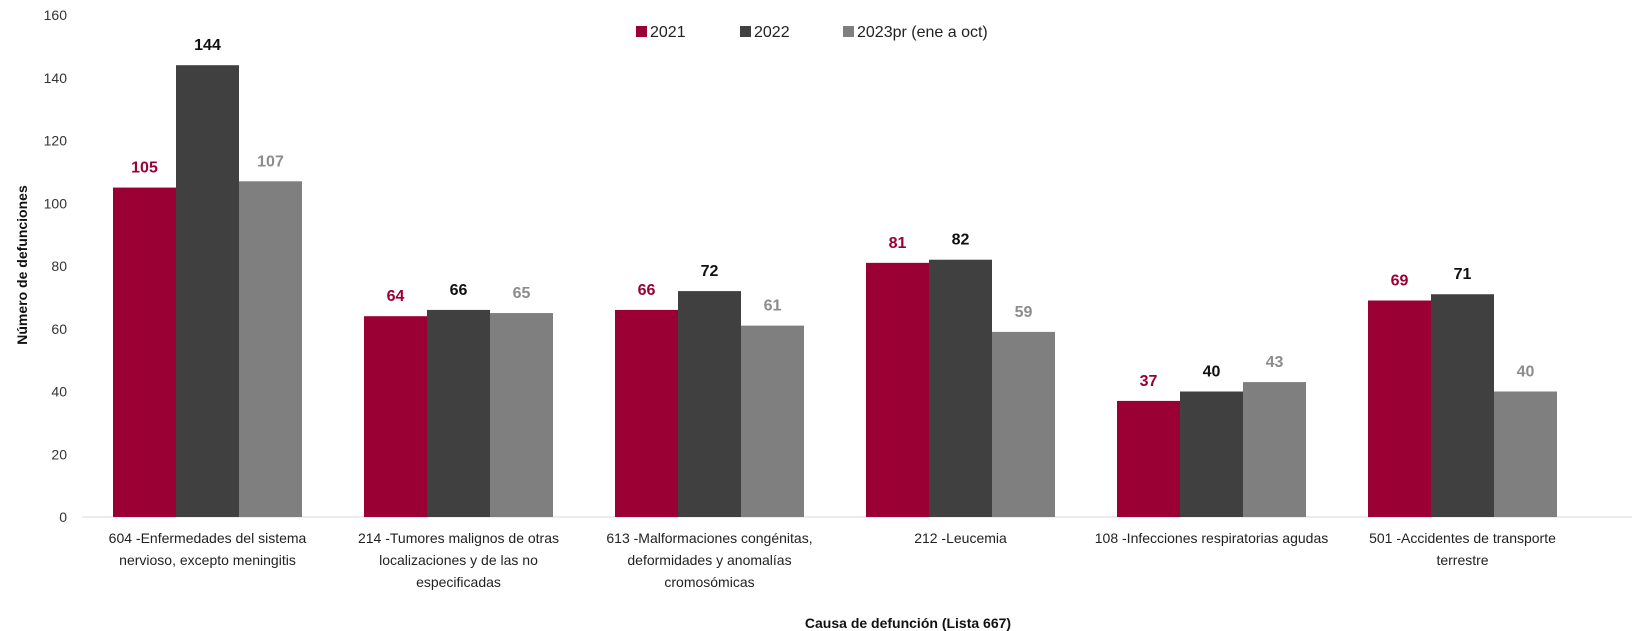 The width and height of the screenshot is (1636, 631). What do you see at coordinates (144, 168) in the screenshot?
I see `data-label: 105` at bounding box center [144, 168].